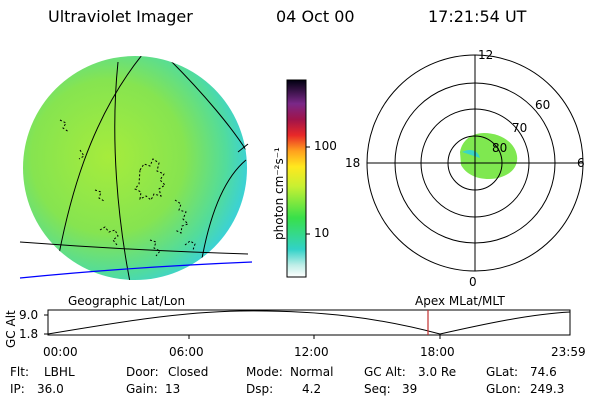 The image size is (600, 400). Describe the element at coordinates (312, 372) in the screenshot. I see `mode-value: Normal` at that location.